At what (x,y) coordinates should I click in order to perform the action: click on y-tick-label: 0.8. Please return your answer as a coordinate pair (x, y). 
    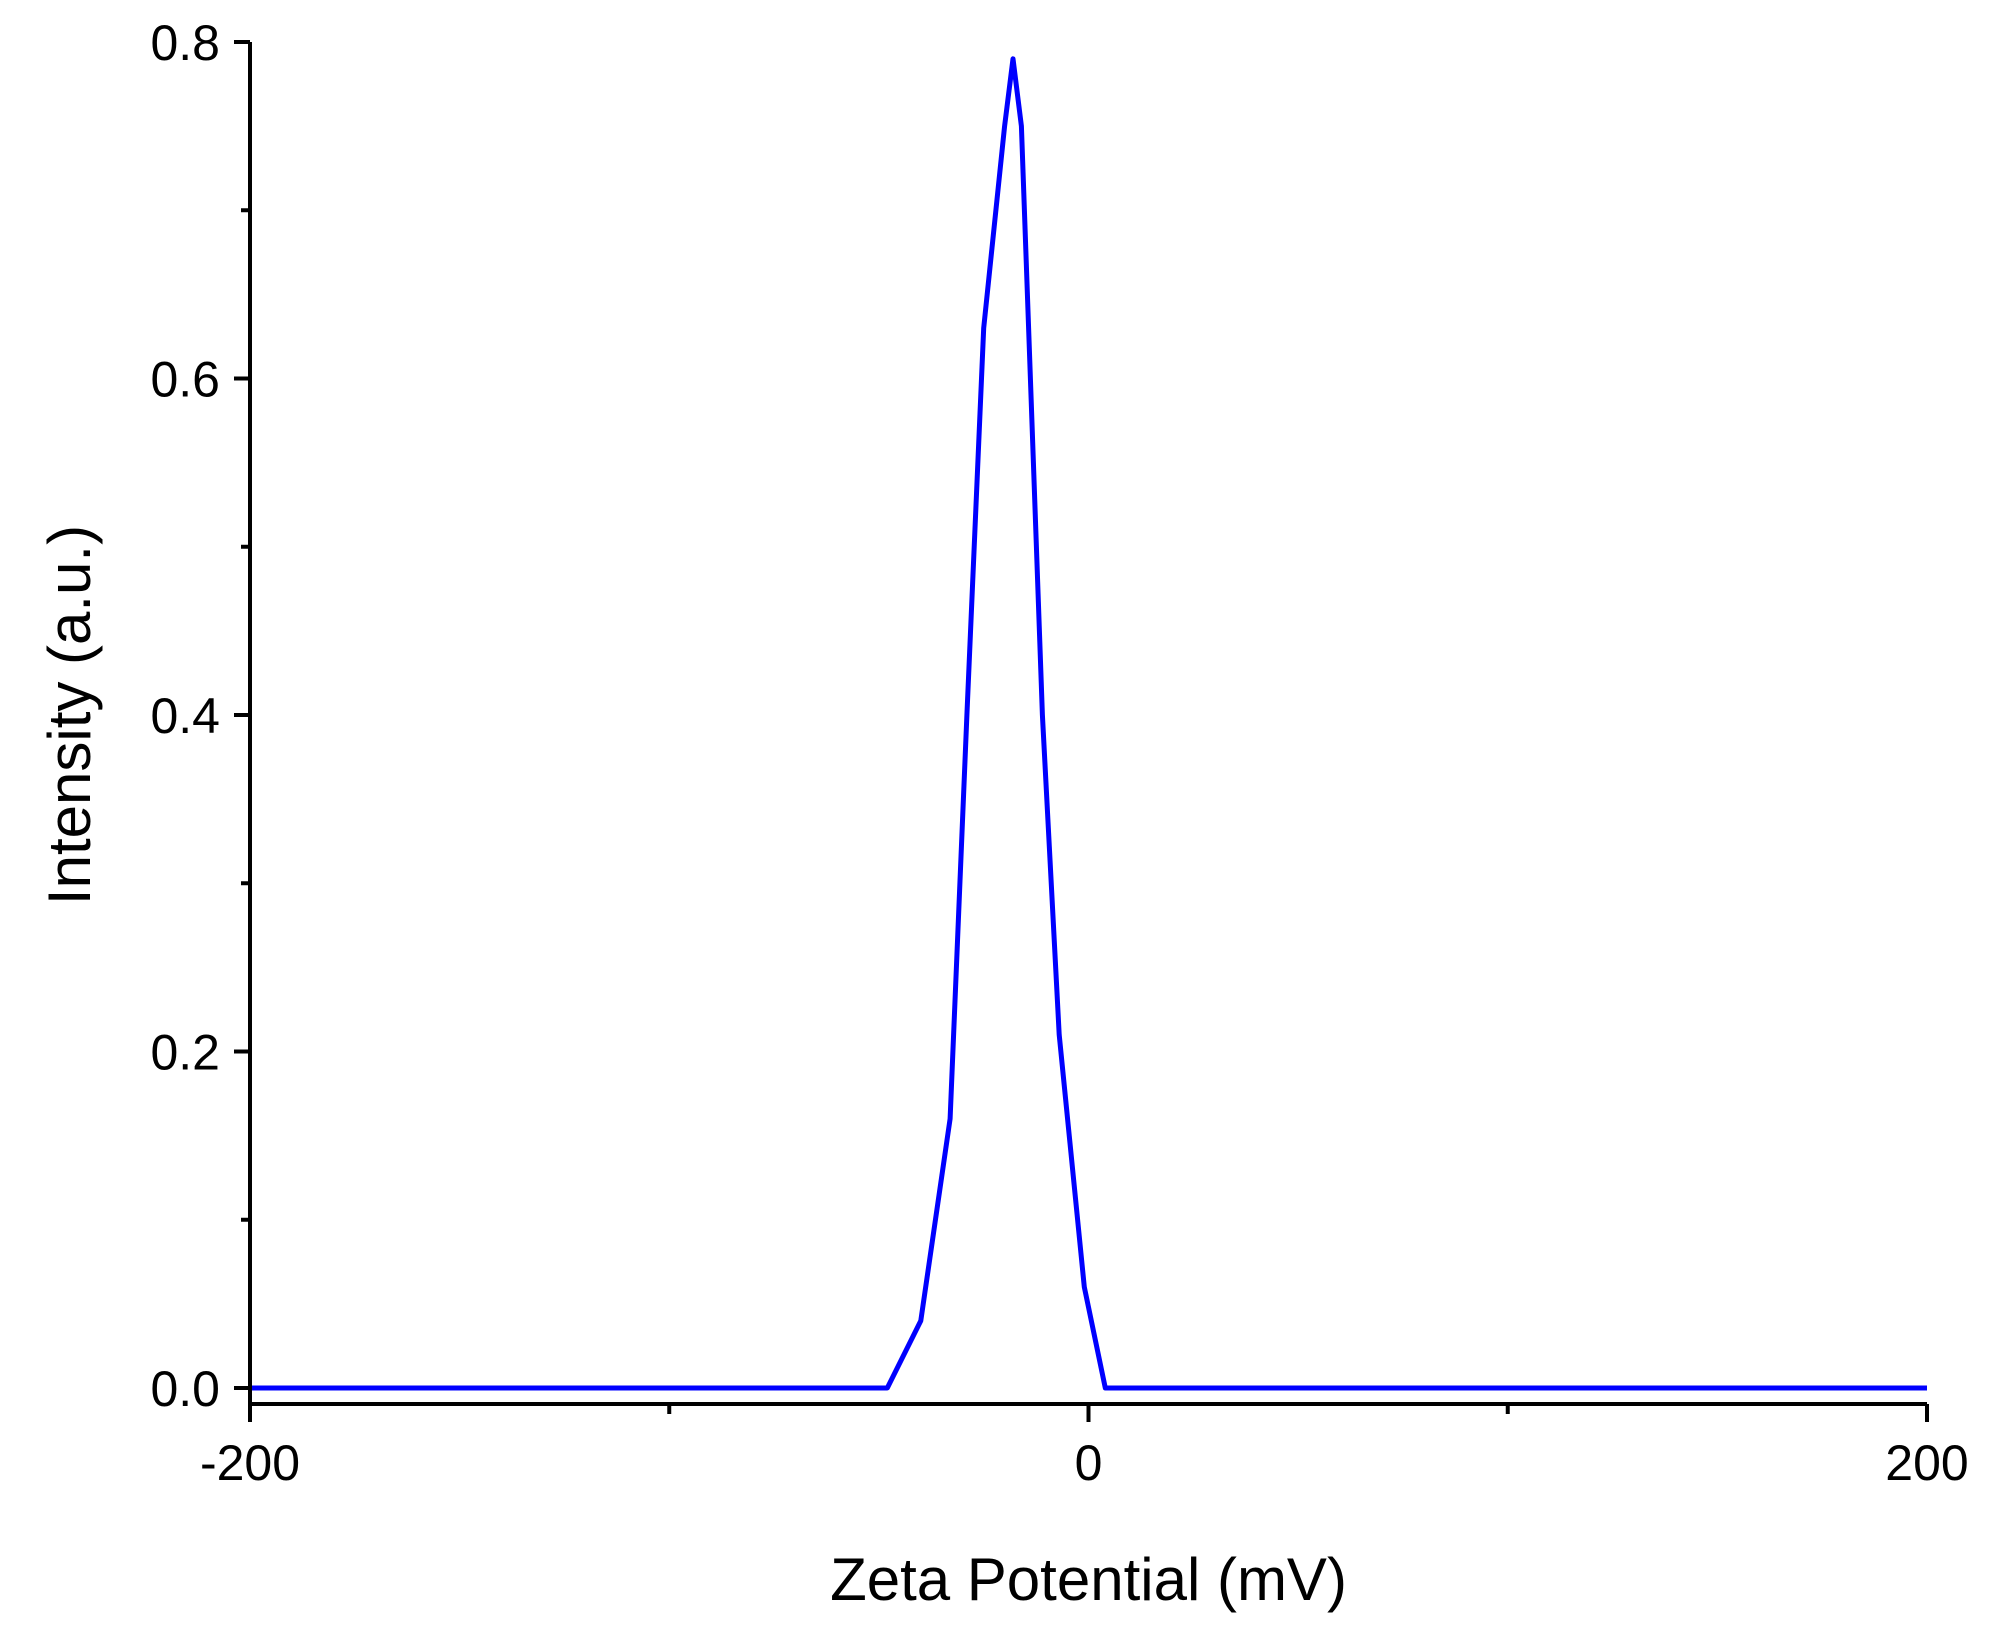
    Looking at the image, I should click on (185, 43).